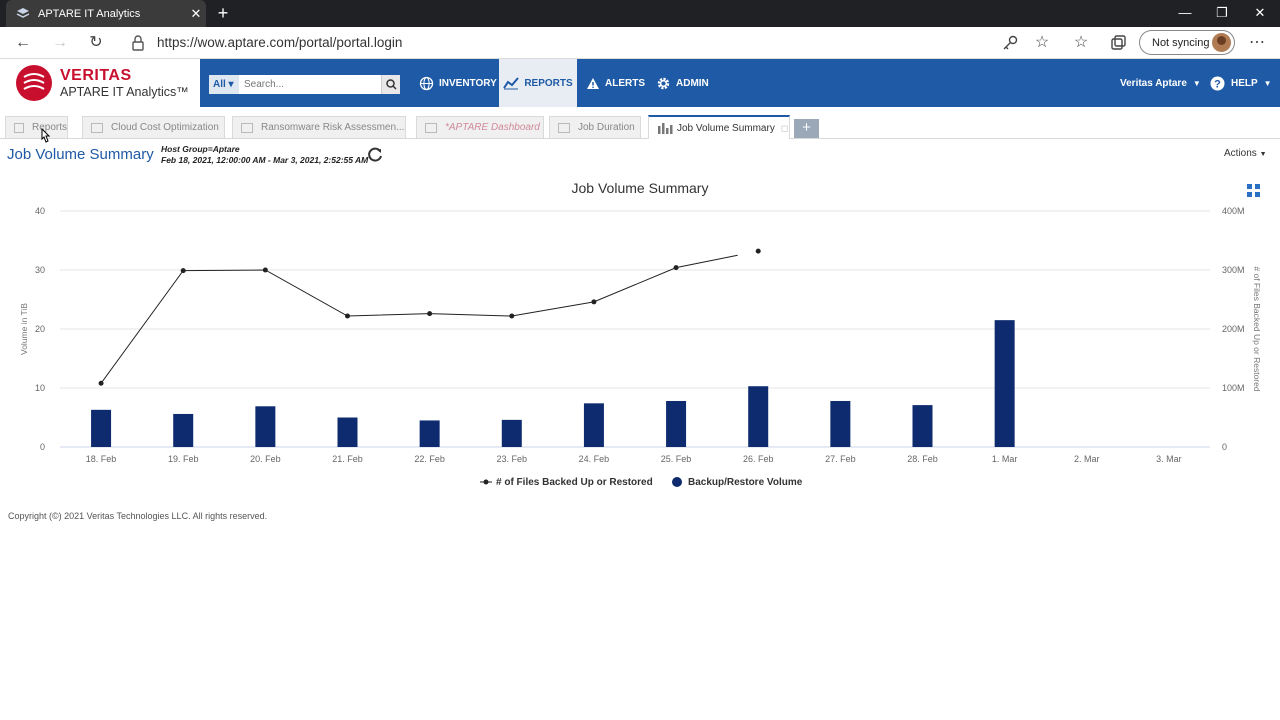  I want to click on profile-sync-button: Not syncing, so click(1187, 42).